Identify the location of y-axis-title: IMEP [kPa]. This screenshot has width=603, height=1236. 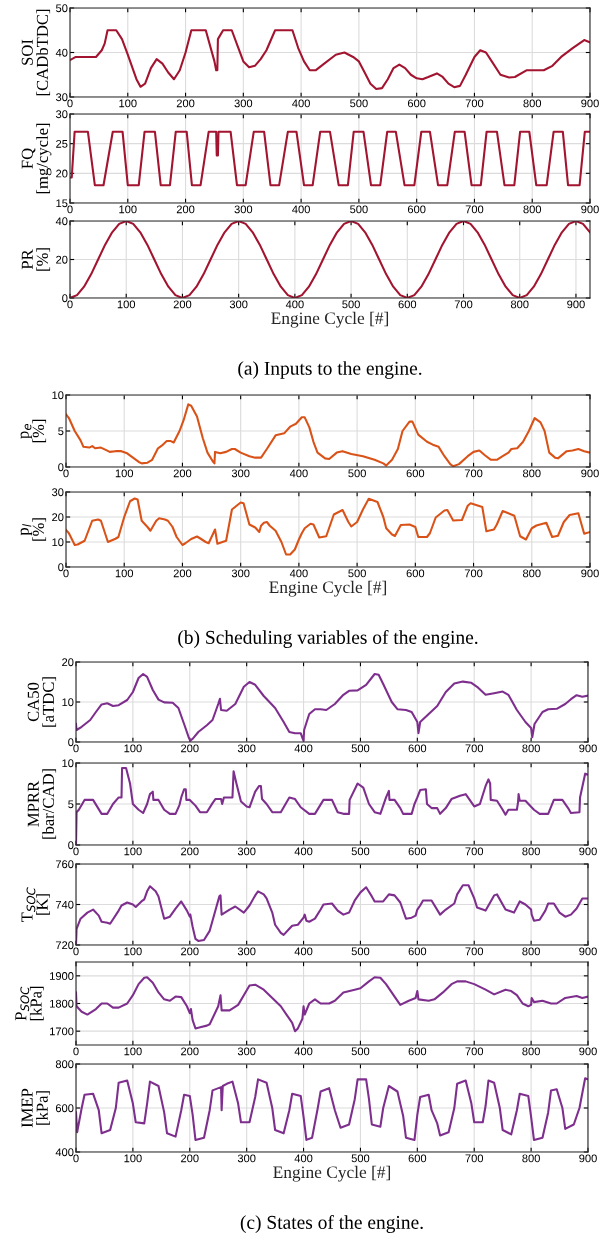
(35, 1108).